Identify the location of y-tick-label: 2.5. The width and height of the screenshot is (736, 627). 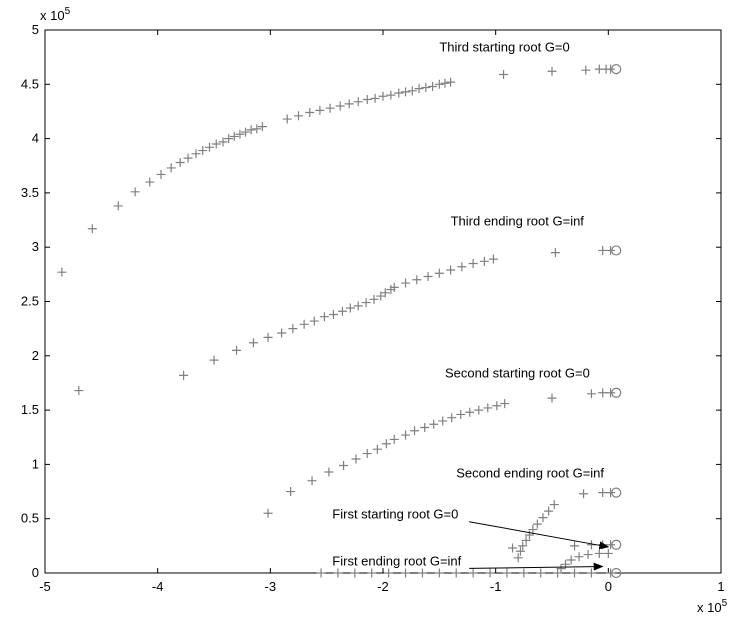
(30, 301).